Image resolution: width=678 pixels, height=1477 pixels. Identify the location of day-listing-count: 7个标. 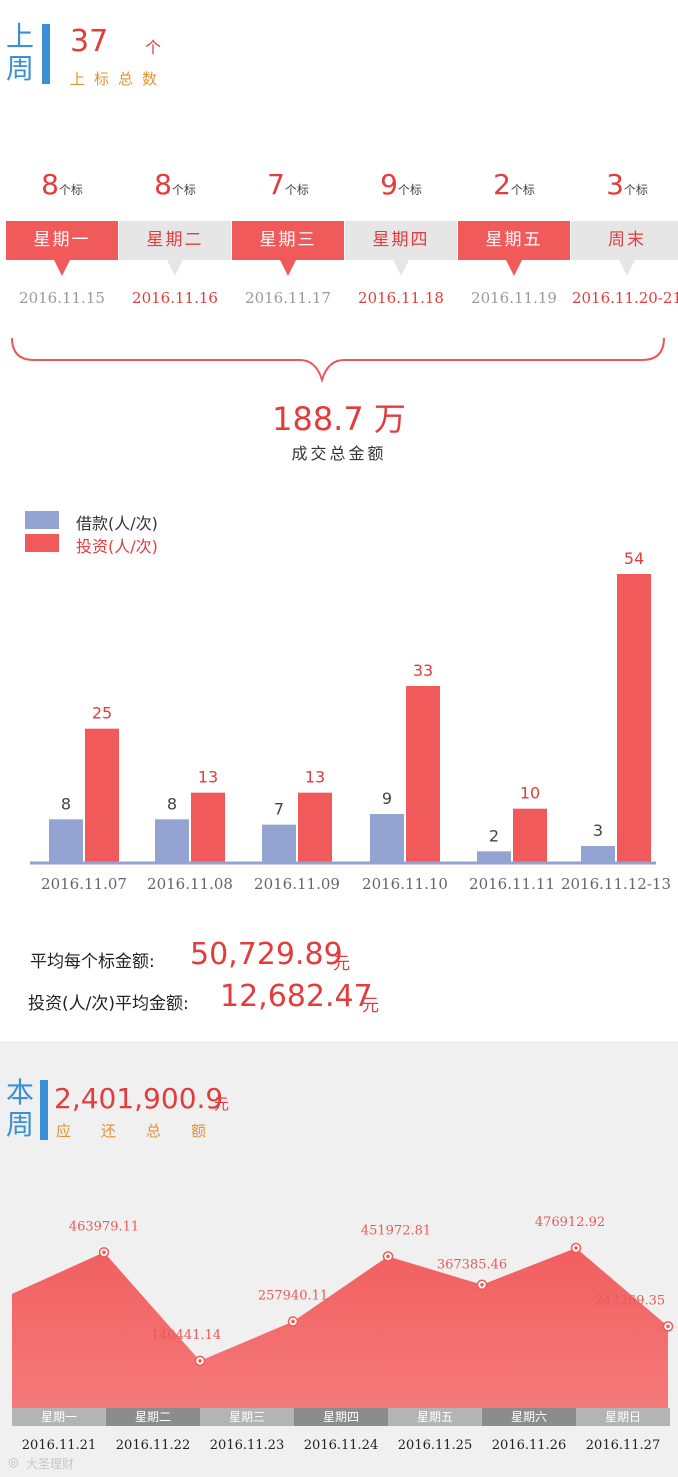
(288, 184).